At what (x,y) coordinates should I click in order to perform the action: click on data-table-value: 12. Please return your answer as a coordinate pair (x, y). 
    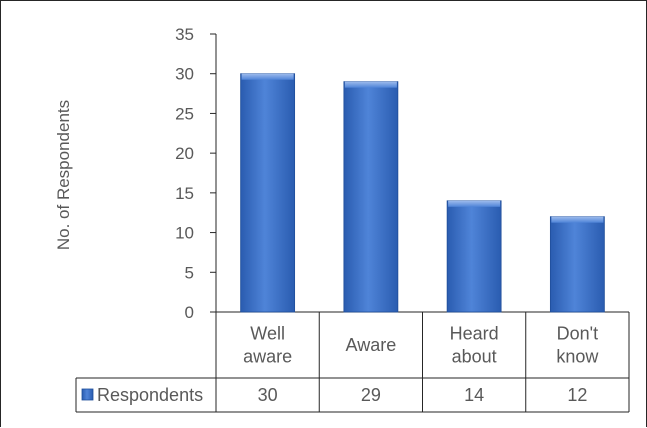
    Looking at the image, I should click on (577, 395).